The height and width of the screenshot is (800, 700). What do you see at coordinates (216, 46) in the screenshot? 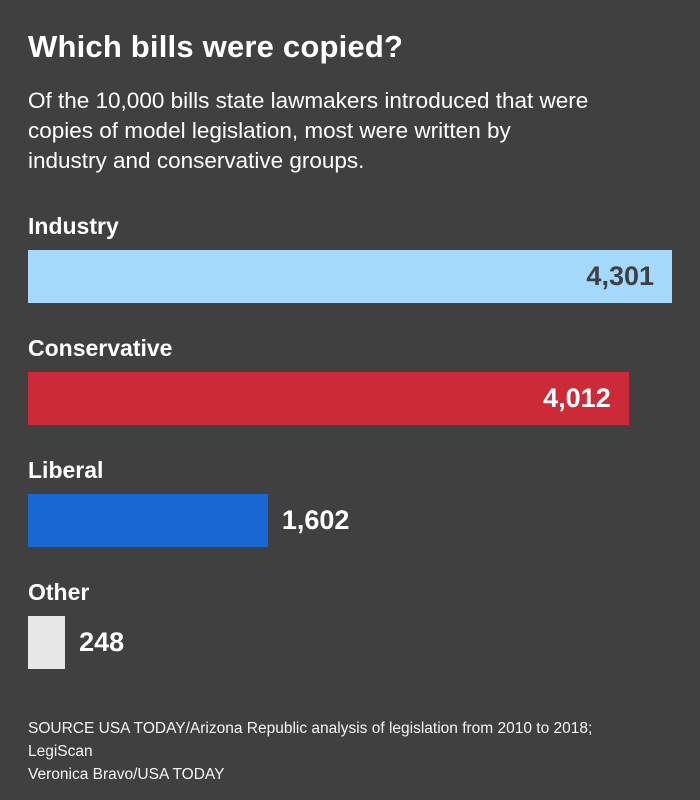
I see `chart-title: Which bills were copied?` at bounding box center [216, 46].